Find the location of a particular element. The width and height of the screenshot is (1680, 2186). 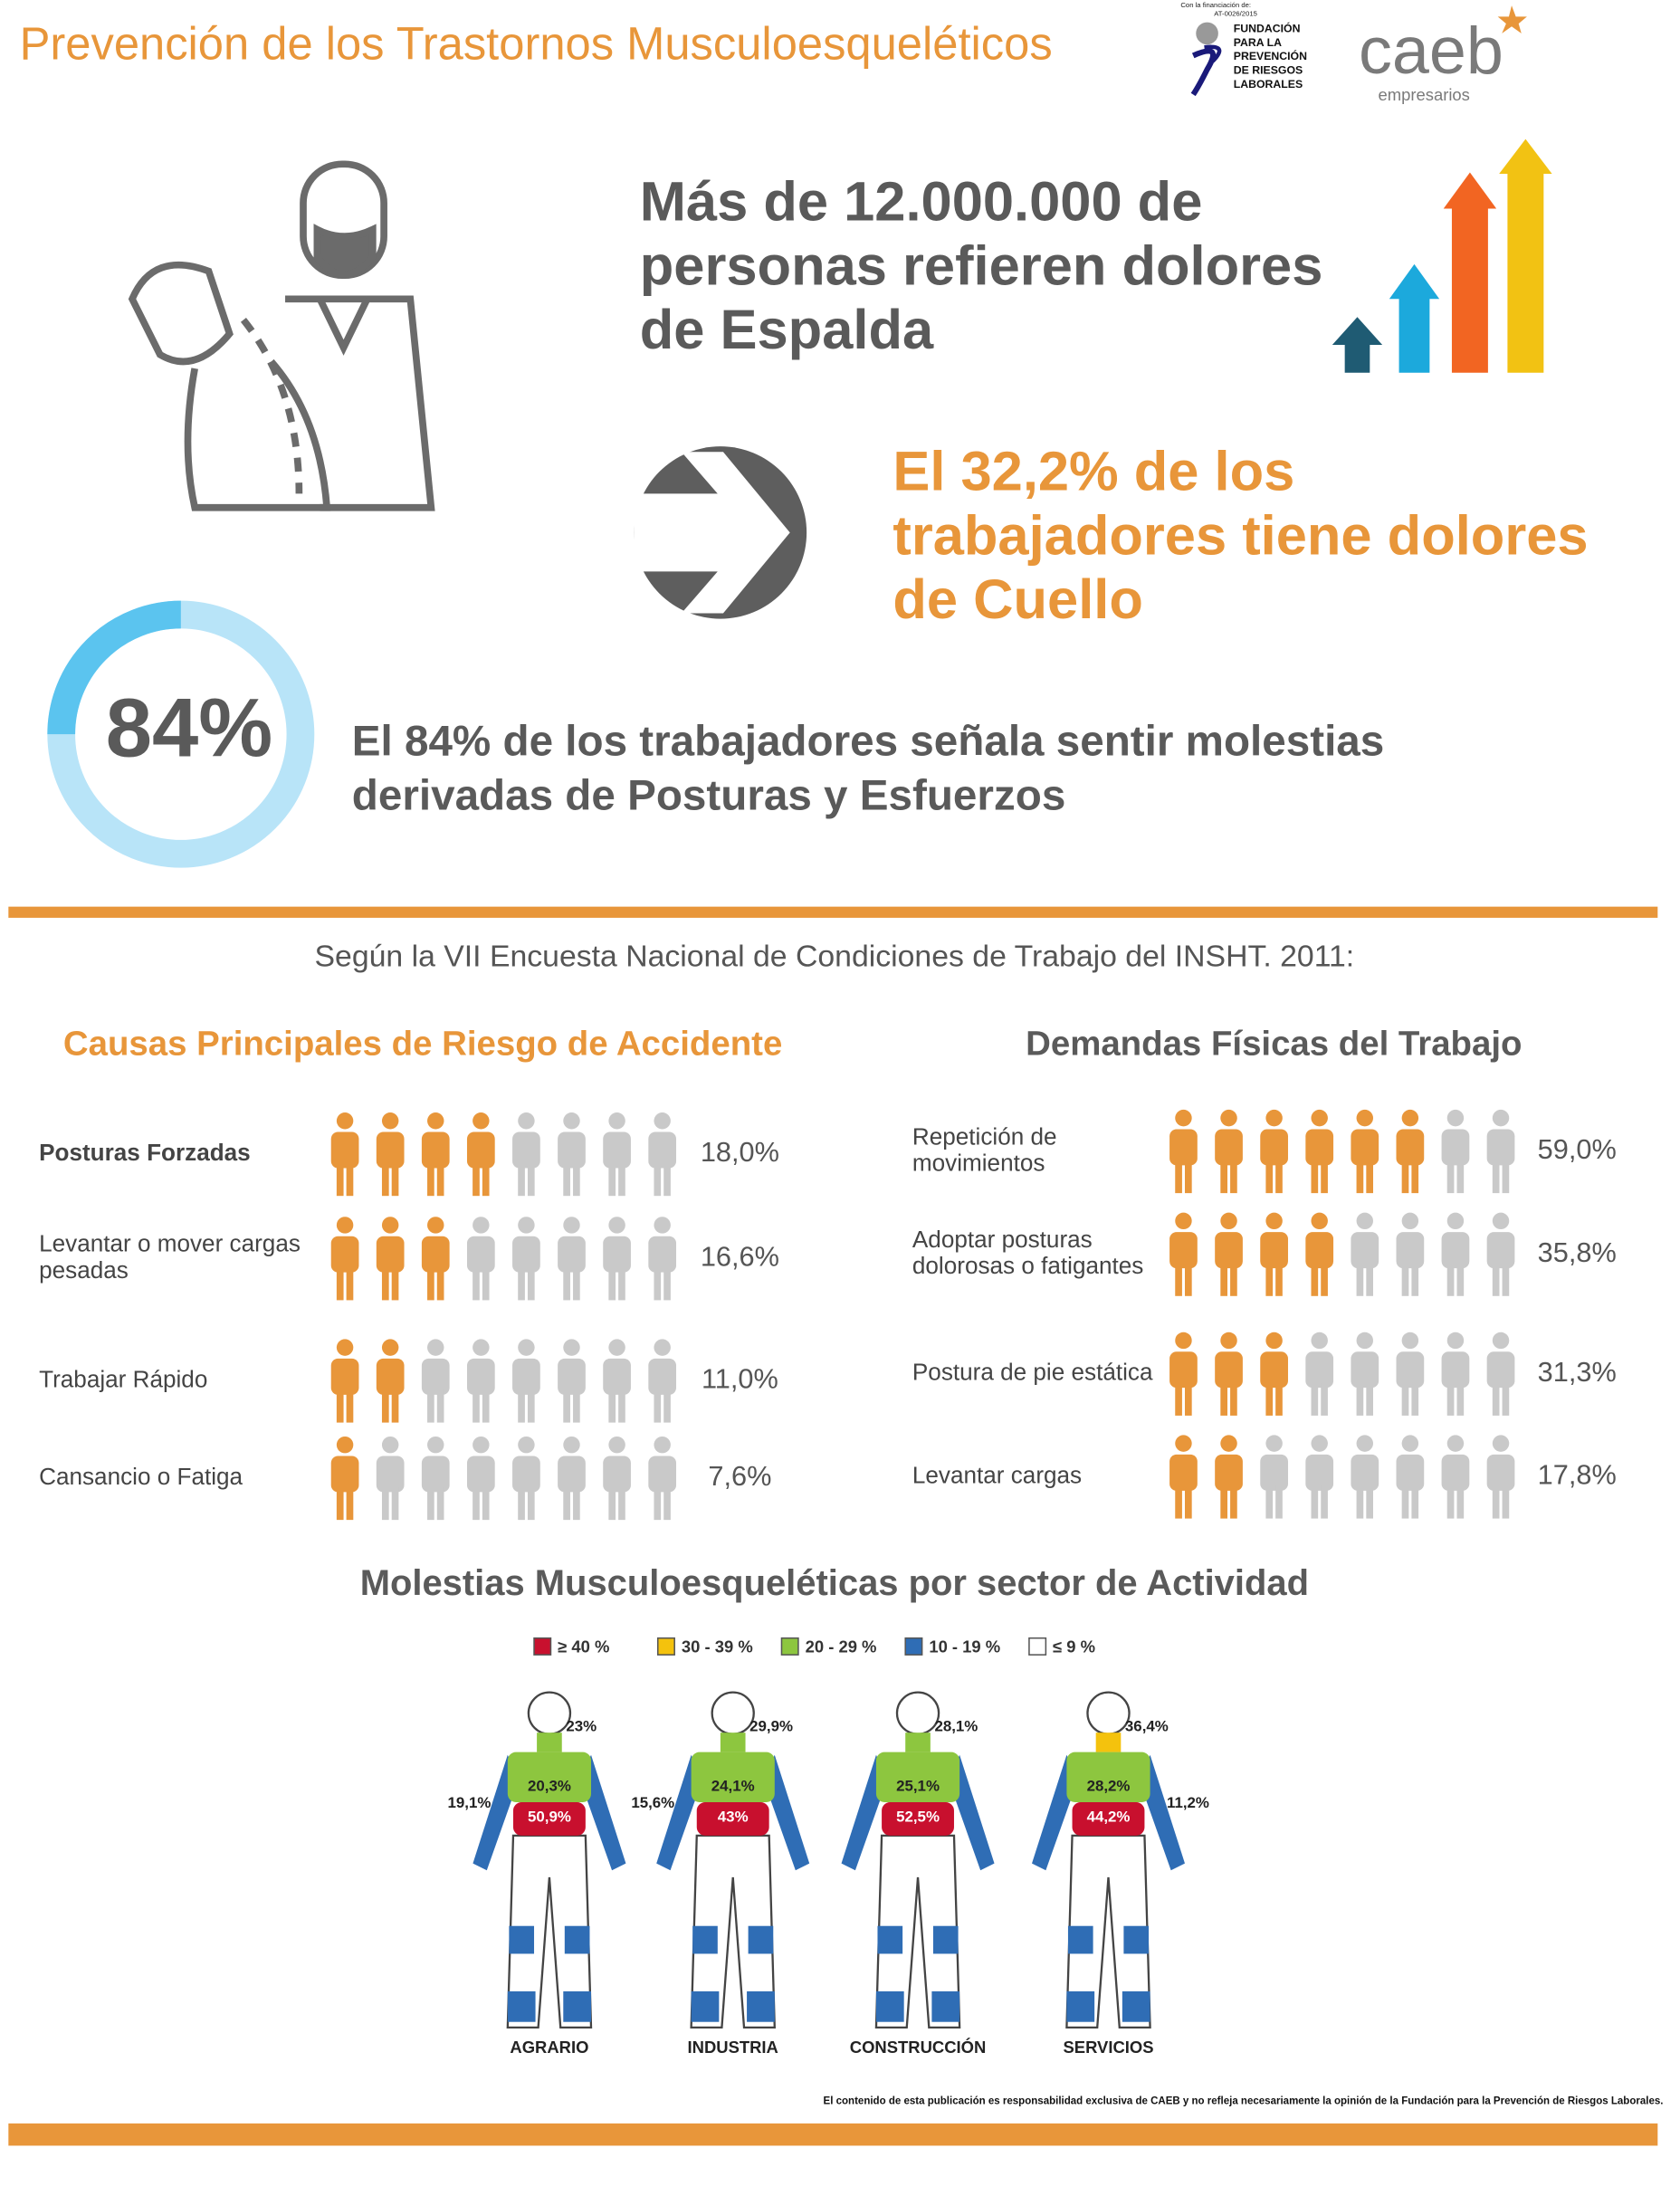

demands-title: Demandas Físicas del Trabajo is located at coordinates (1274, 1043).